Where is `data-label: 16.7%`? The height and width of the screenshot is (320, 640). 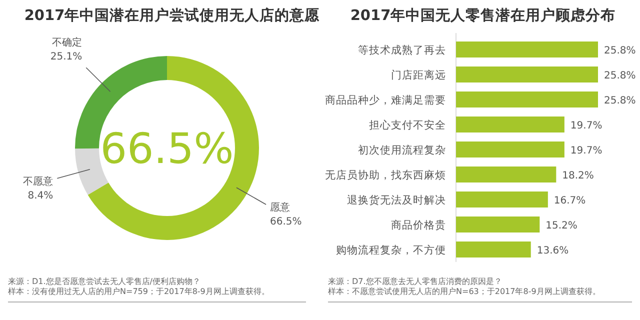 data-label: 16.7% is located at coordinates (570, 201).